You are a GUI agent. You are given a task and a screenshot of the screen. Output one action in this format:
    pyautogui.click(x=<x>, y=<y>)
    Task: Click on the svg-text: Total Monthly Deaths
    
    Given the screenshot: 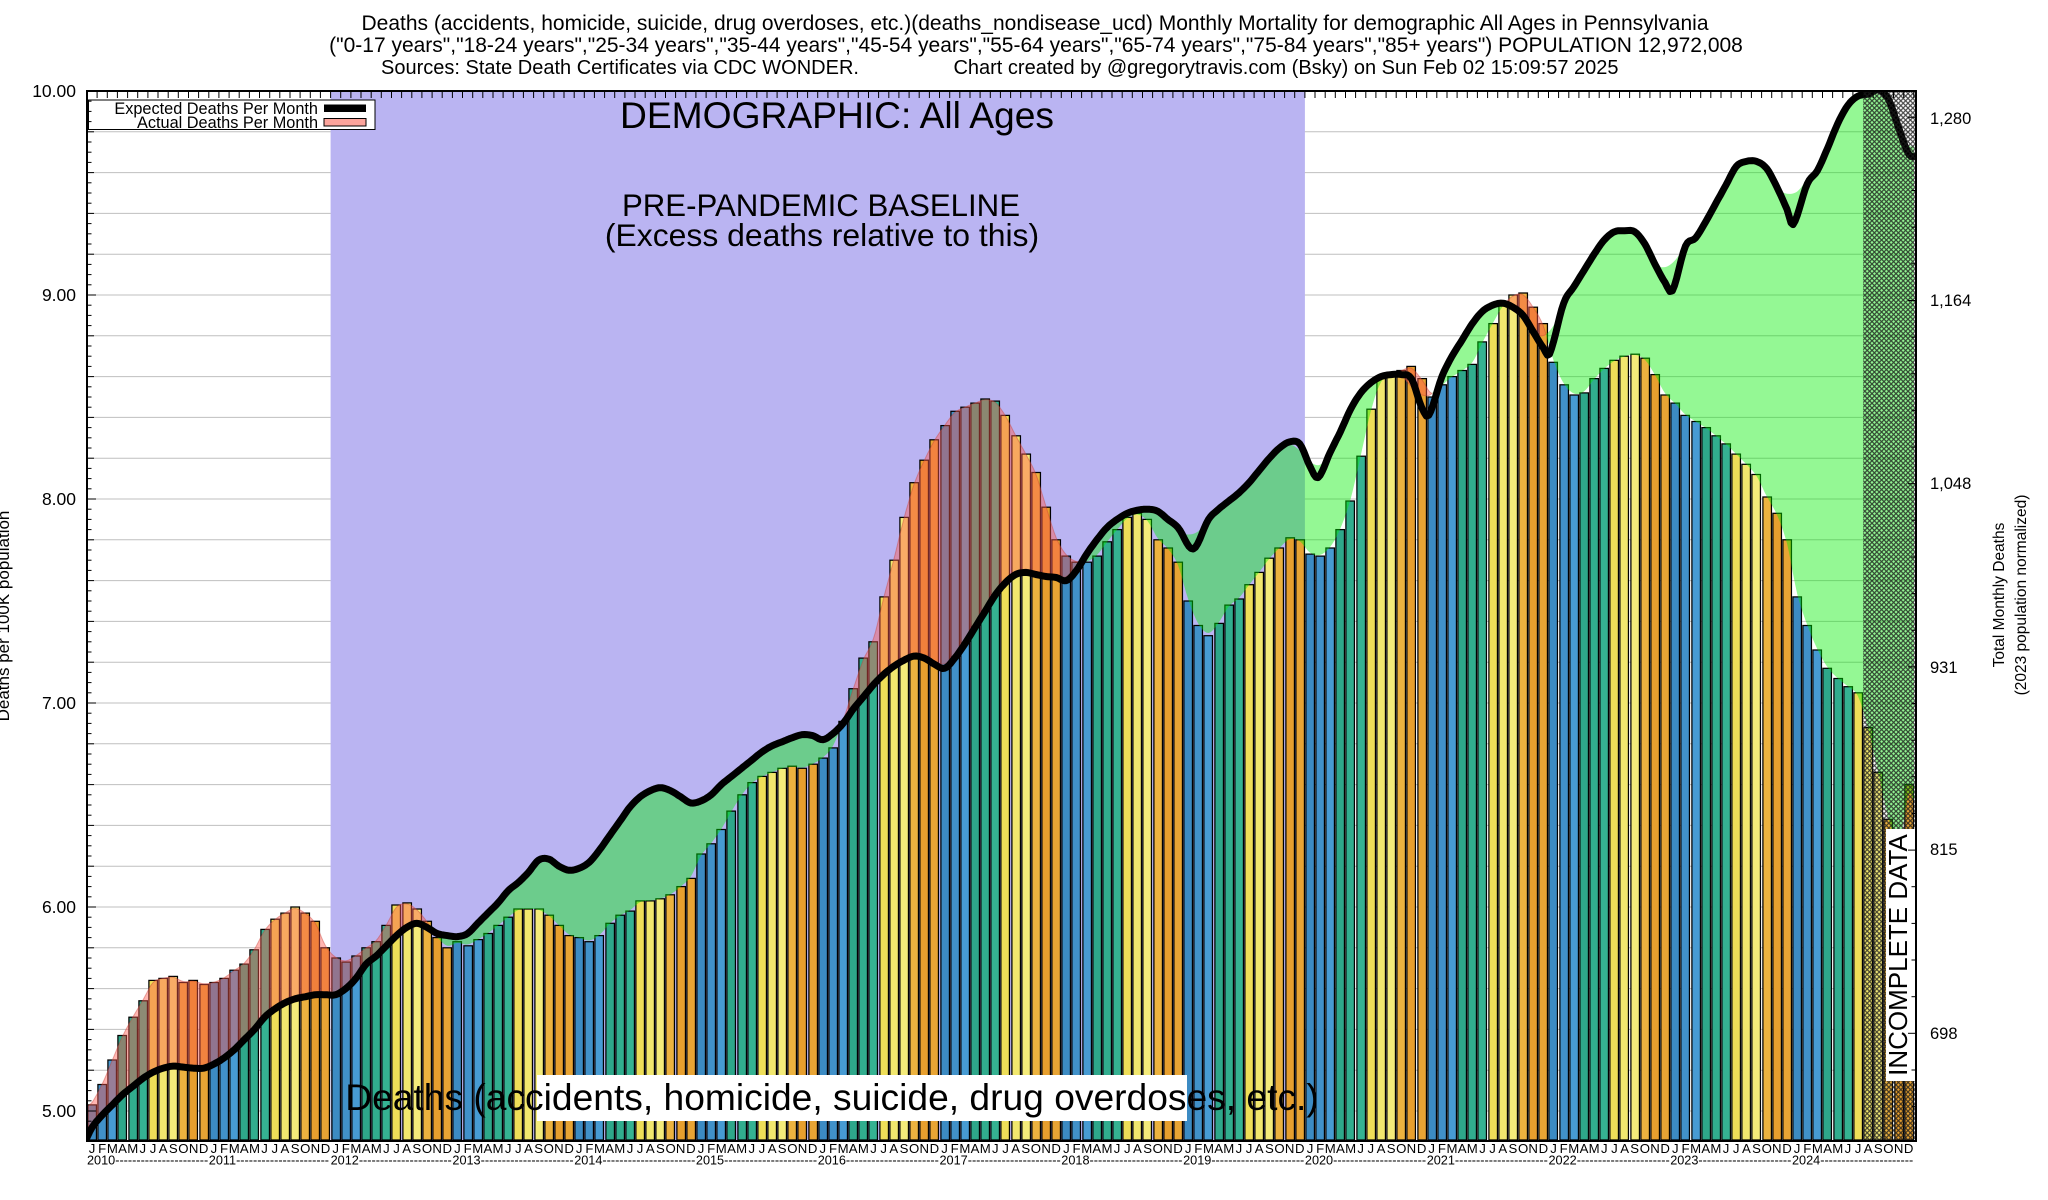 What is the action you would take?
    pyautogui.click(x=1999, y=594)
    